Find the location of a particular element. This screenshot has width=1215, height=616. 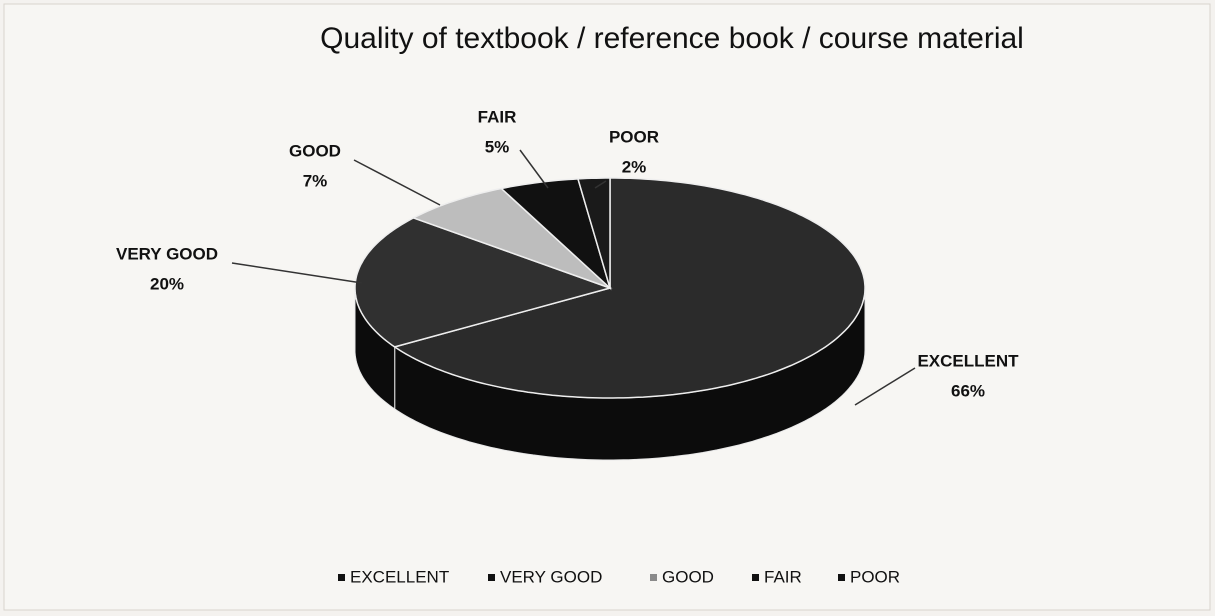

legend-label: FAIR is located at coordinates (783, 576).